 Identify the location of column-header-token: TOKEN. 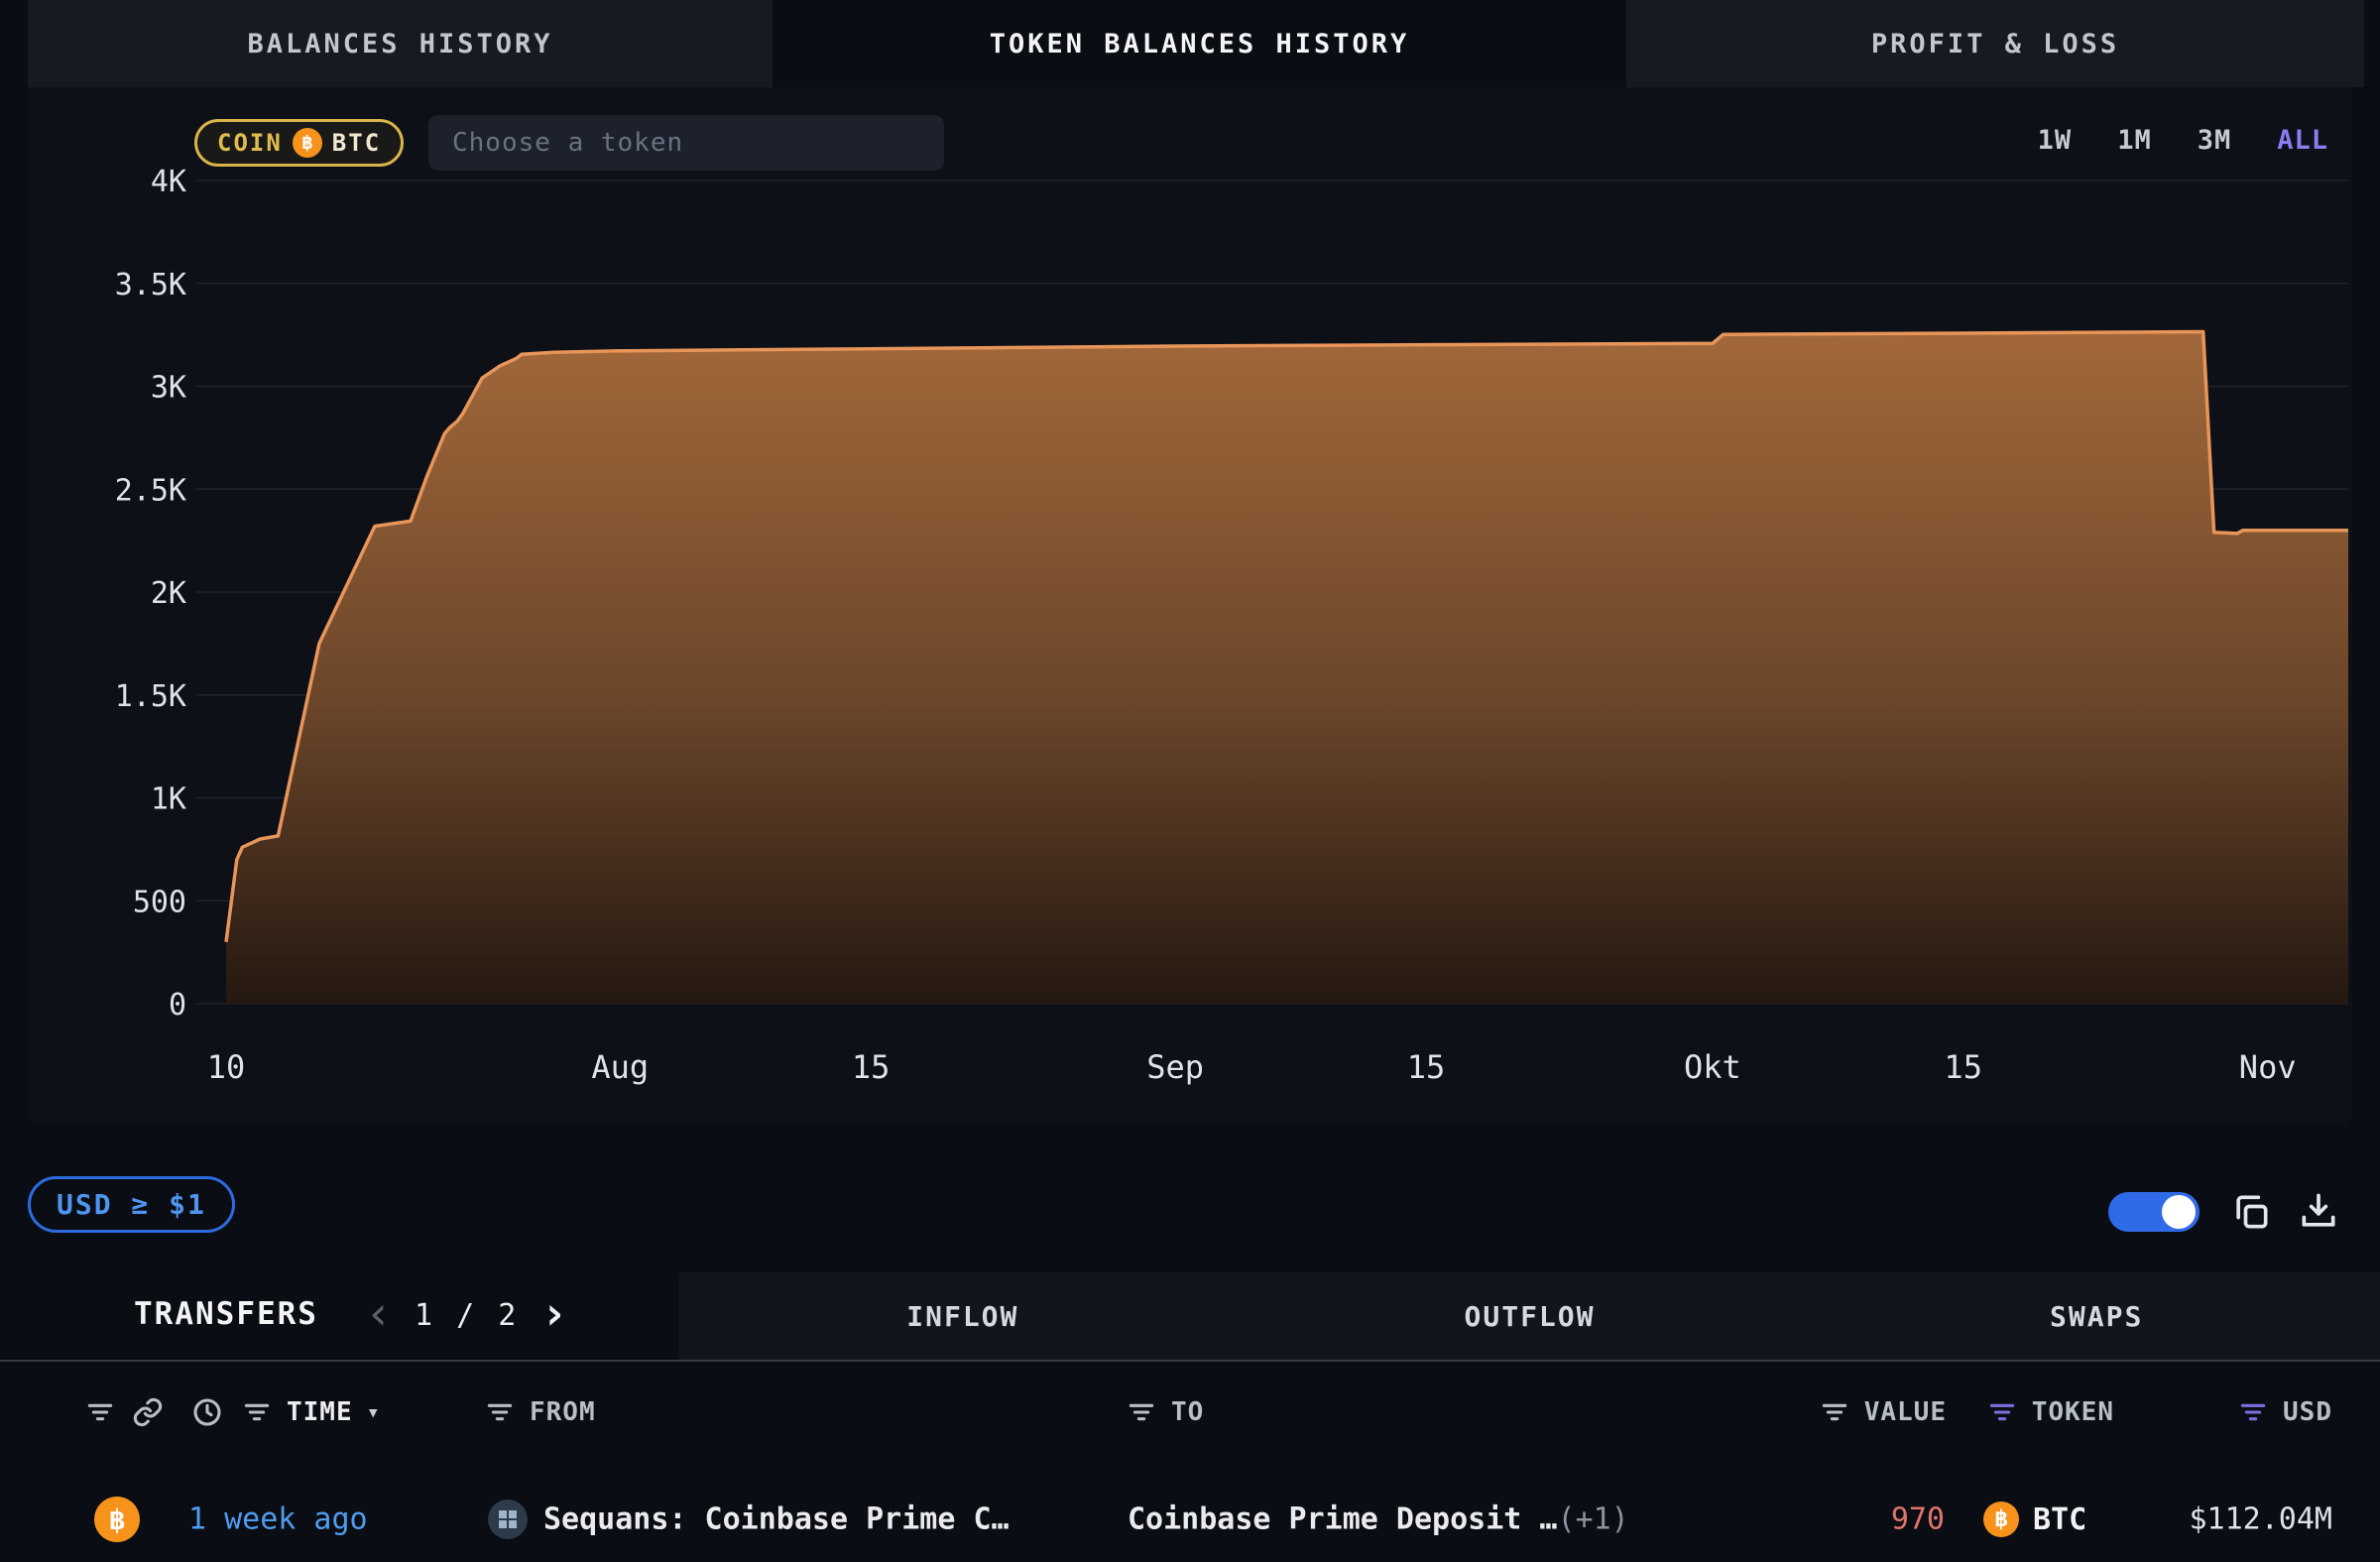
(2050, 1412).